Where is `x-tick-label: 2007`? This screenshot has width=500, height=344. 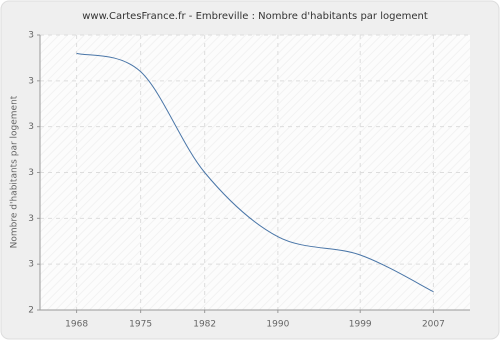
x-tick-label: 2007 is located at coordinates (433, 325).